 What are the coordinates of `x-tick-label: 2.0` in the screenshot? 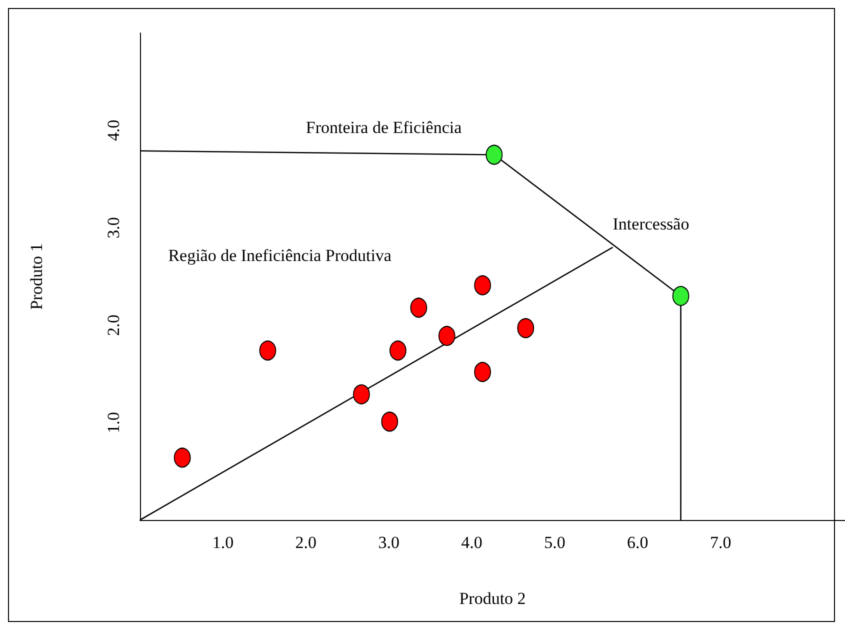 It's located at (306, 542).